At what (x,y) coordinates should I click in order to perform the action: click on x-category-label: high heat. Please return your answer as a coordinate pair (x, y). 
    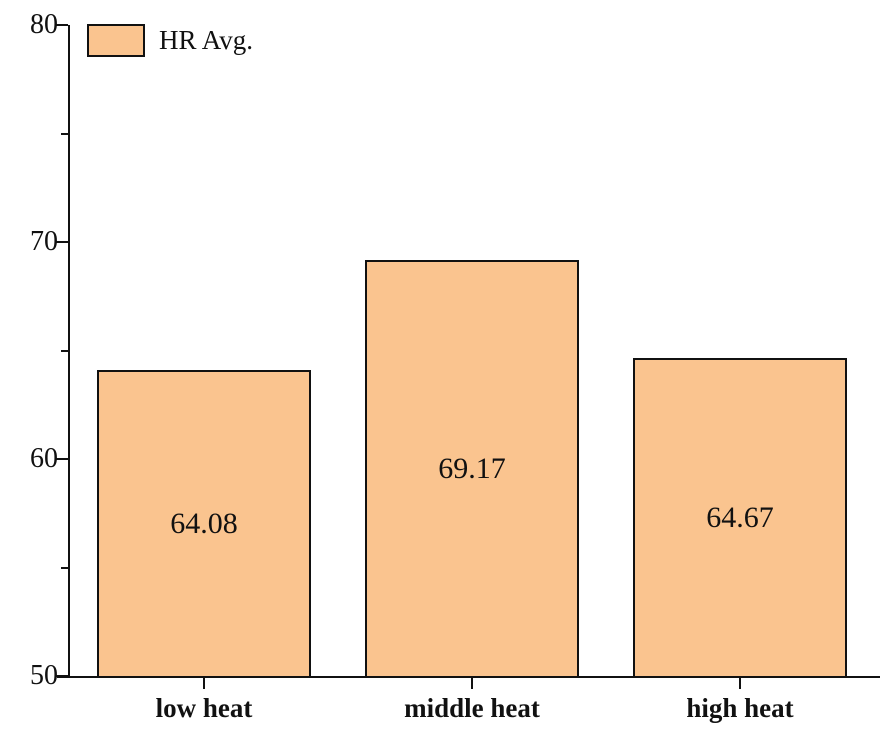
    Looking at the image, I should click on (740, 708).